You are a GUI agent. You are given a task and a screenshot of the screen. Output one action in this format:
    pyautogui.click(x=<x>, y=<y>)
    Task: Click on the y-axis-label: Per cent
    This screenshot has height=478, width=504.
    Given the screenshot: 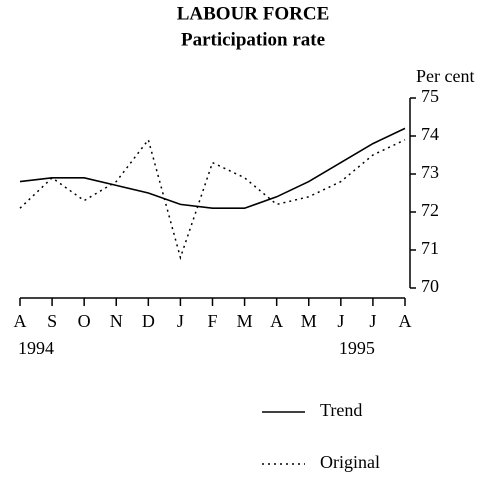 What is the action you would take?
    pyautogui.click(x=445, y=76)
    